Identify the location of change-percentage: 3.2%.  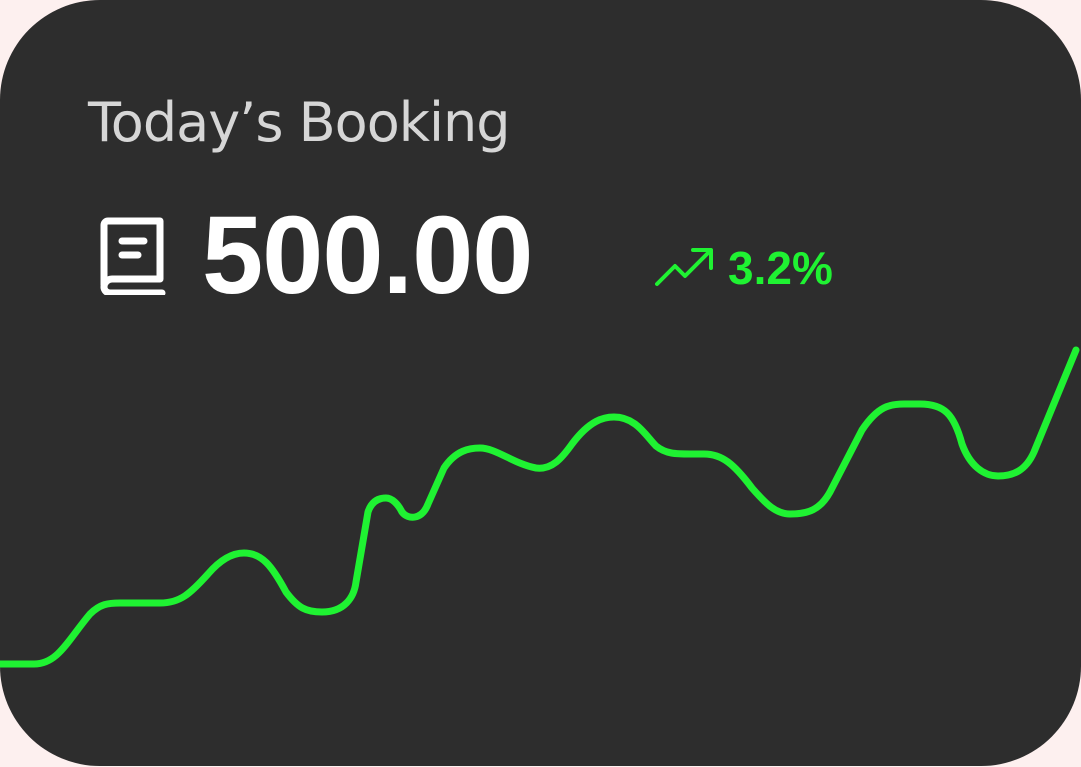
(780, 268).